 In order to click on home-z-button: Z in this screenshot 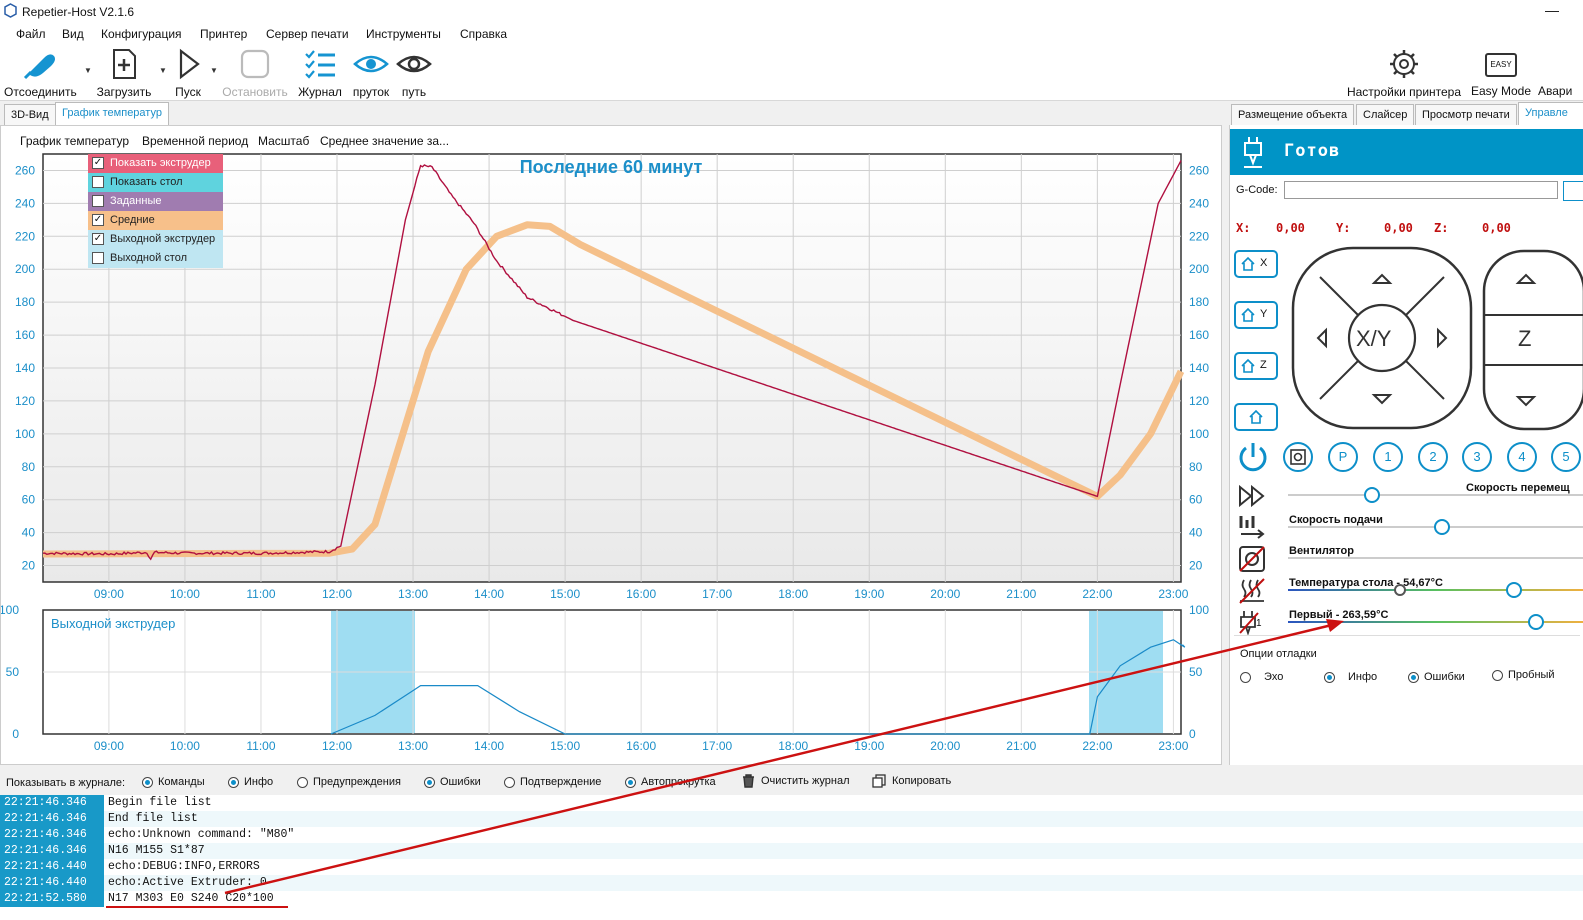, I will do `click(1256, 366)`.